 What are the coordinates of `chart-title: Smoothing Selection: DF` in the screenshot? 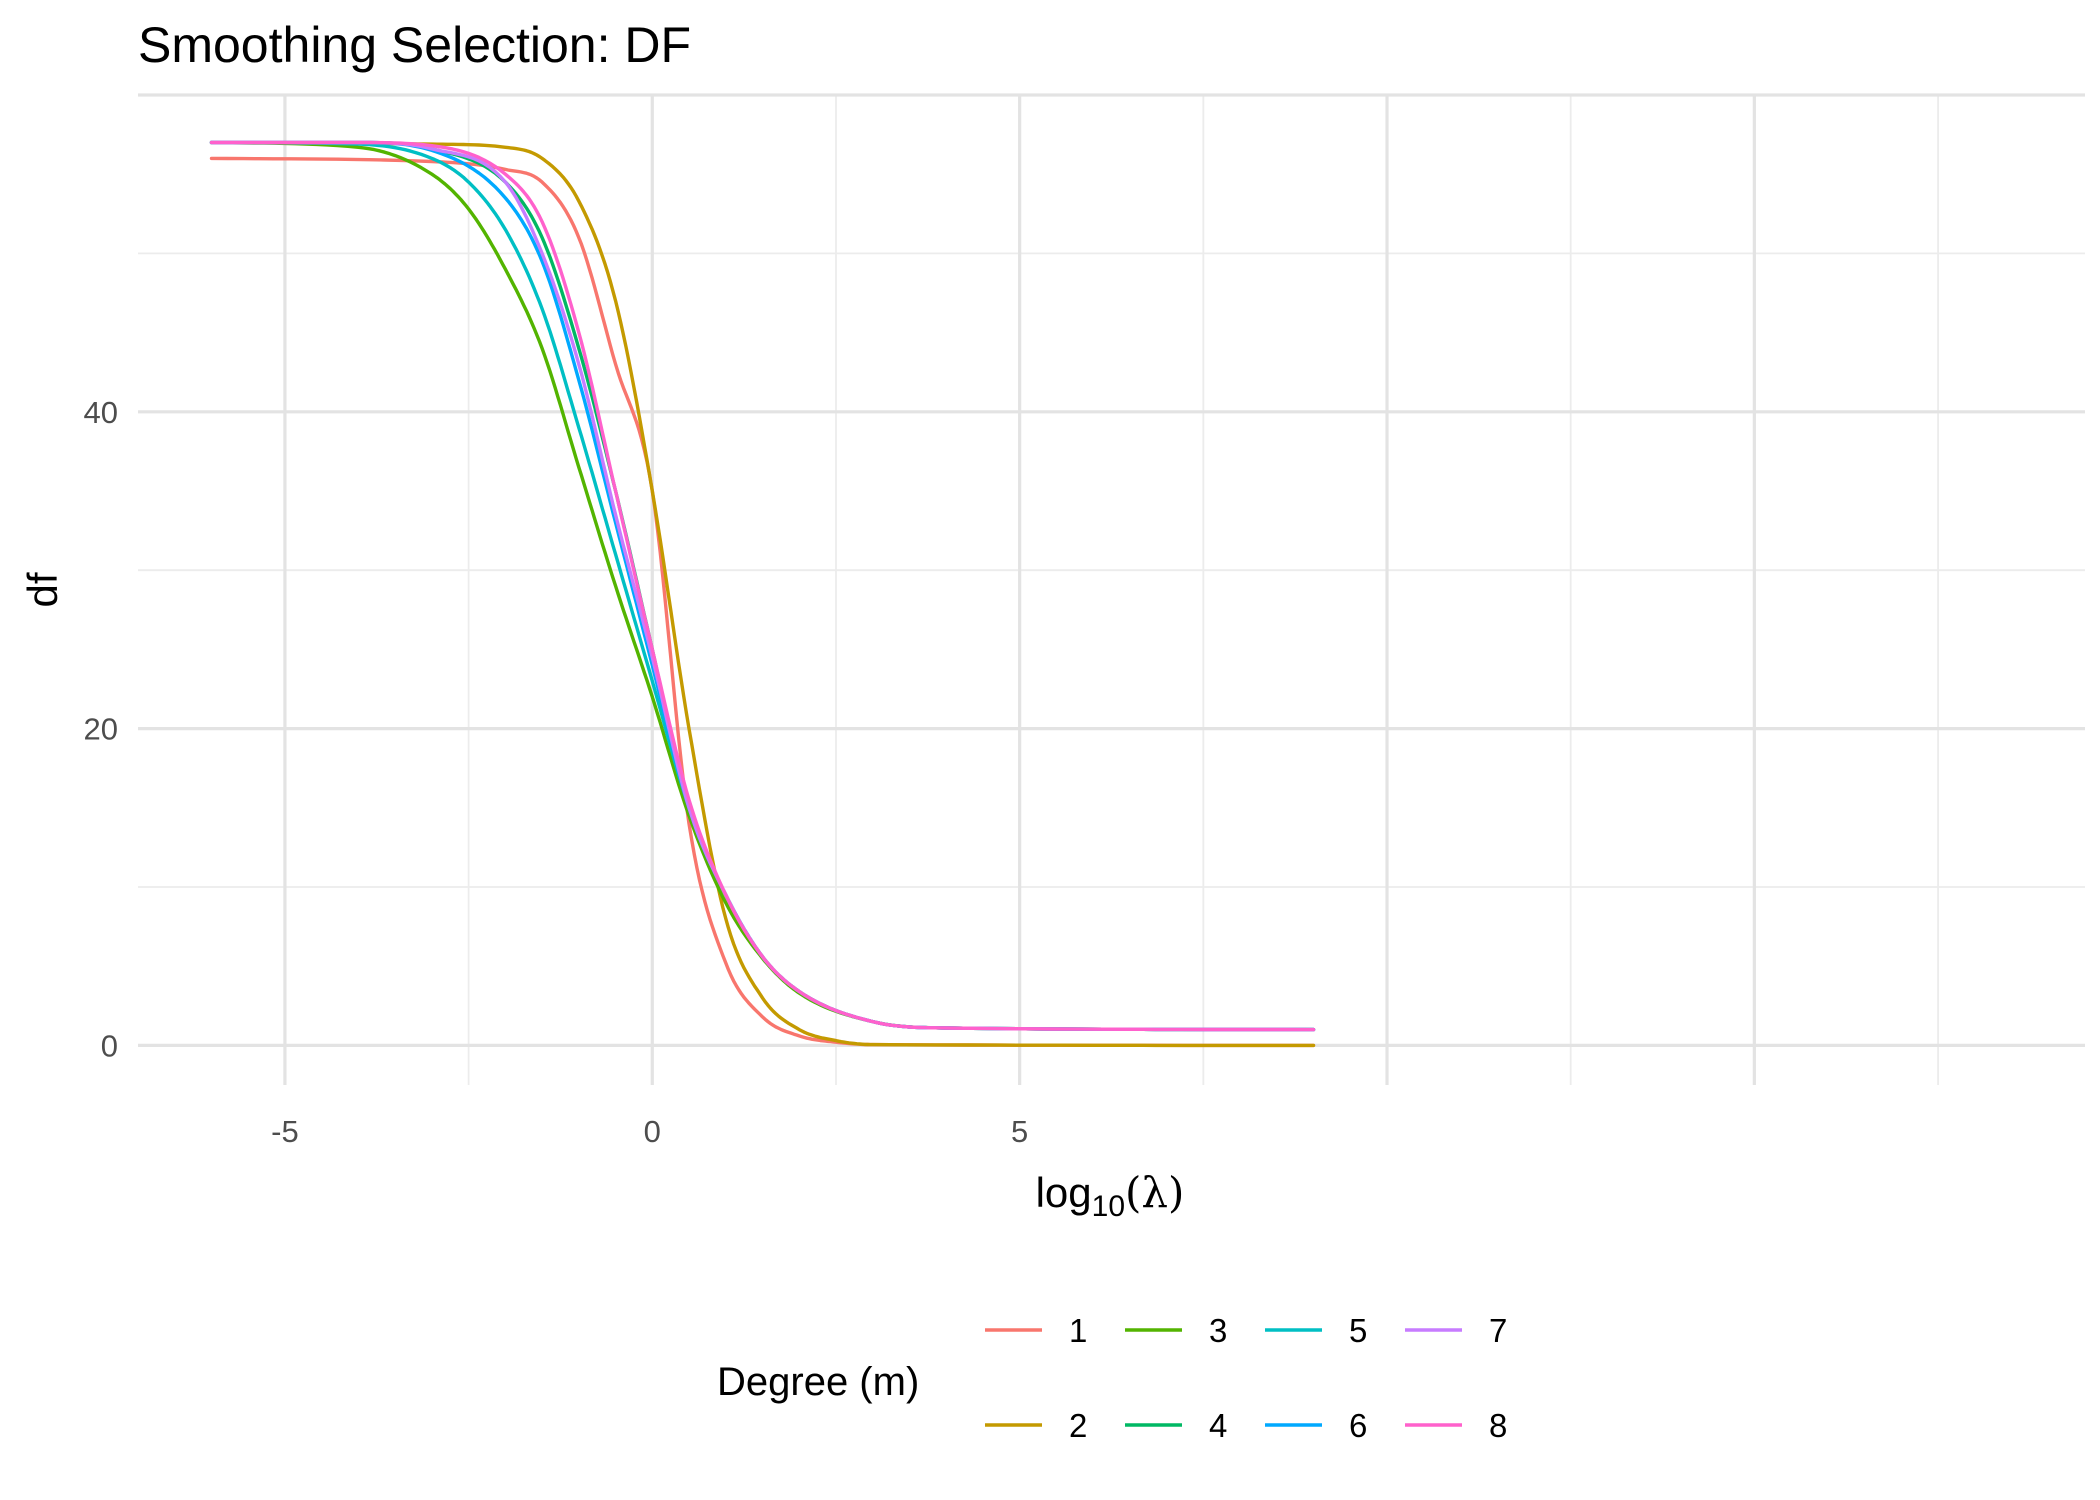 It's located at (414, 45).